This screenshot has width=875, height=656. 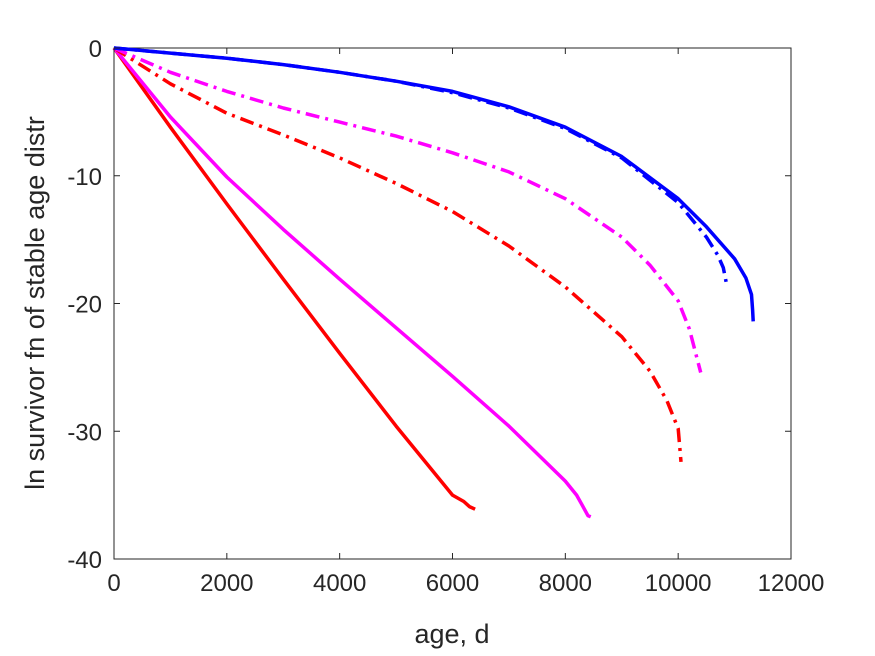 What do you see at coordinates (95, 49) in the screenshot?
I see `y-tick-label: 0` at bounding box center [95, 49].